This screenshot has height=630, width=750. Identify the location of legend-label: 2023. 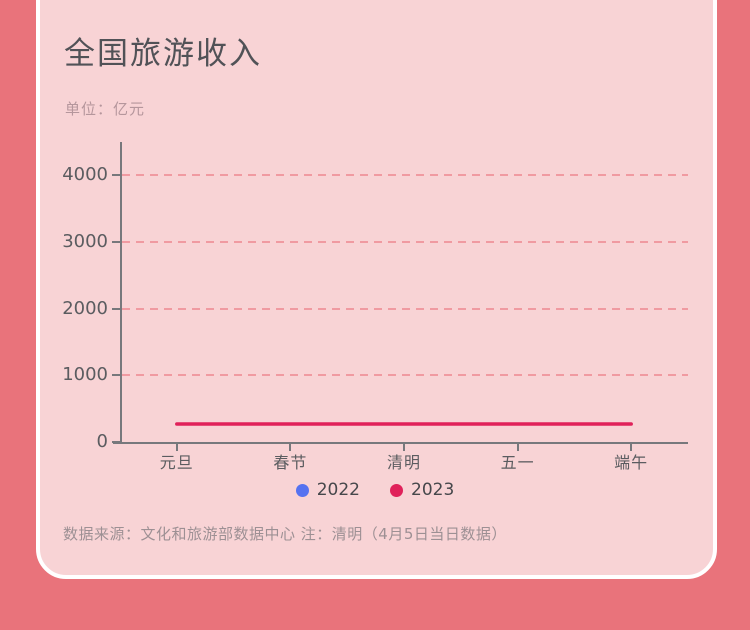
(433, 490).